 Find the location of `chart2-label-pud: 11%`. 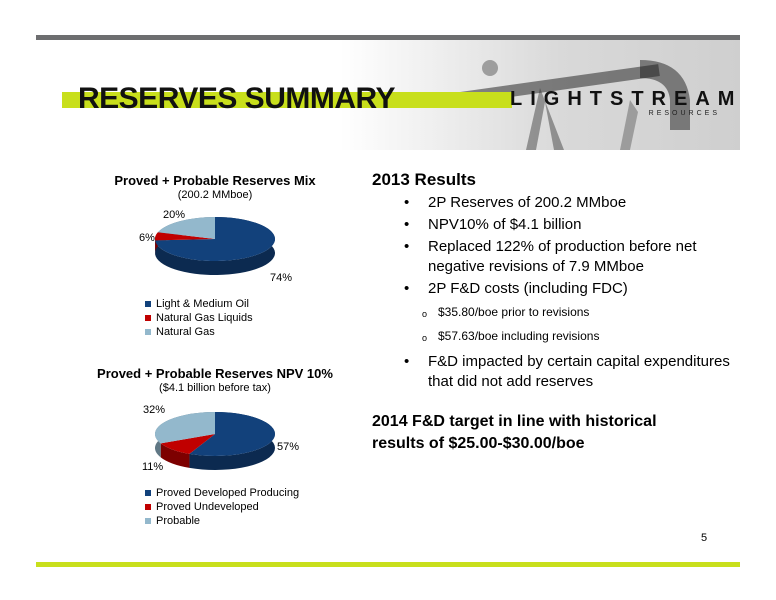

chart2-label-pud: 11% is located at coordinates (153, 467).